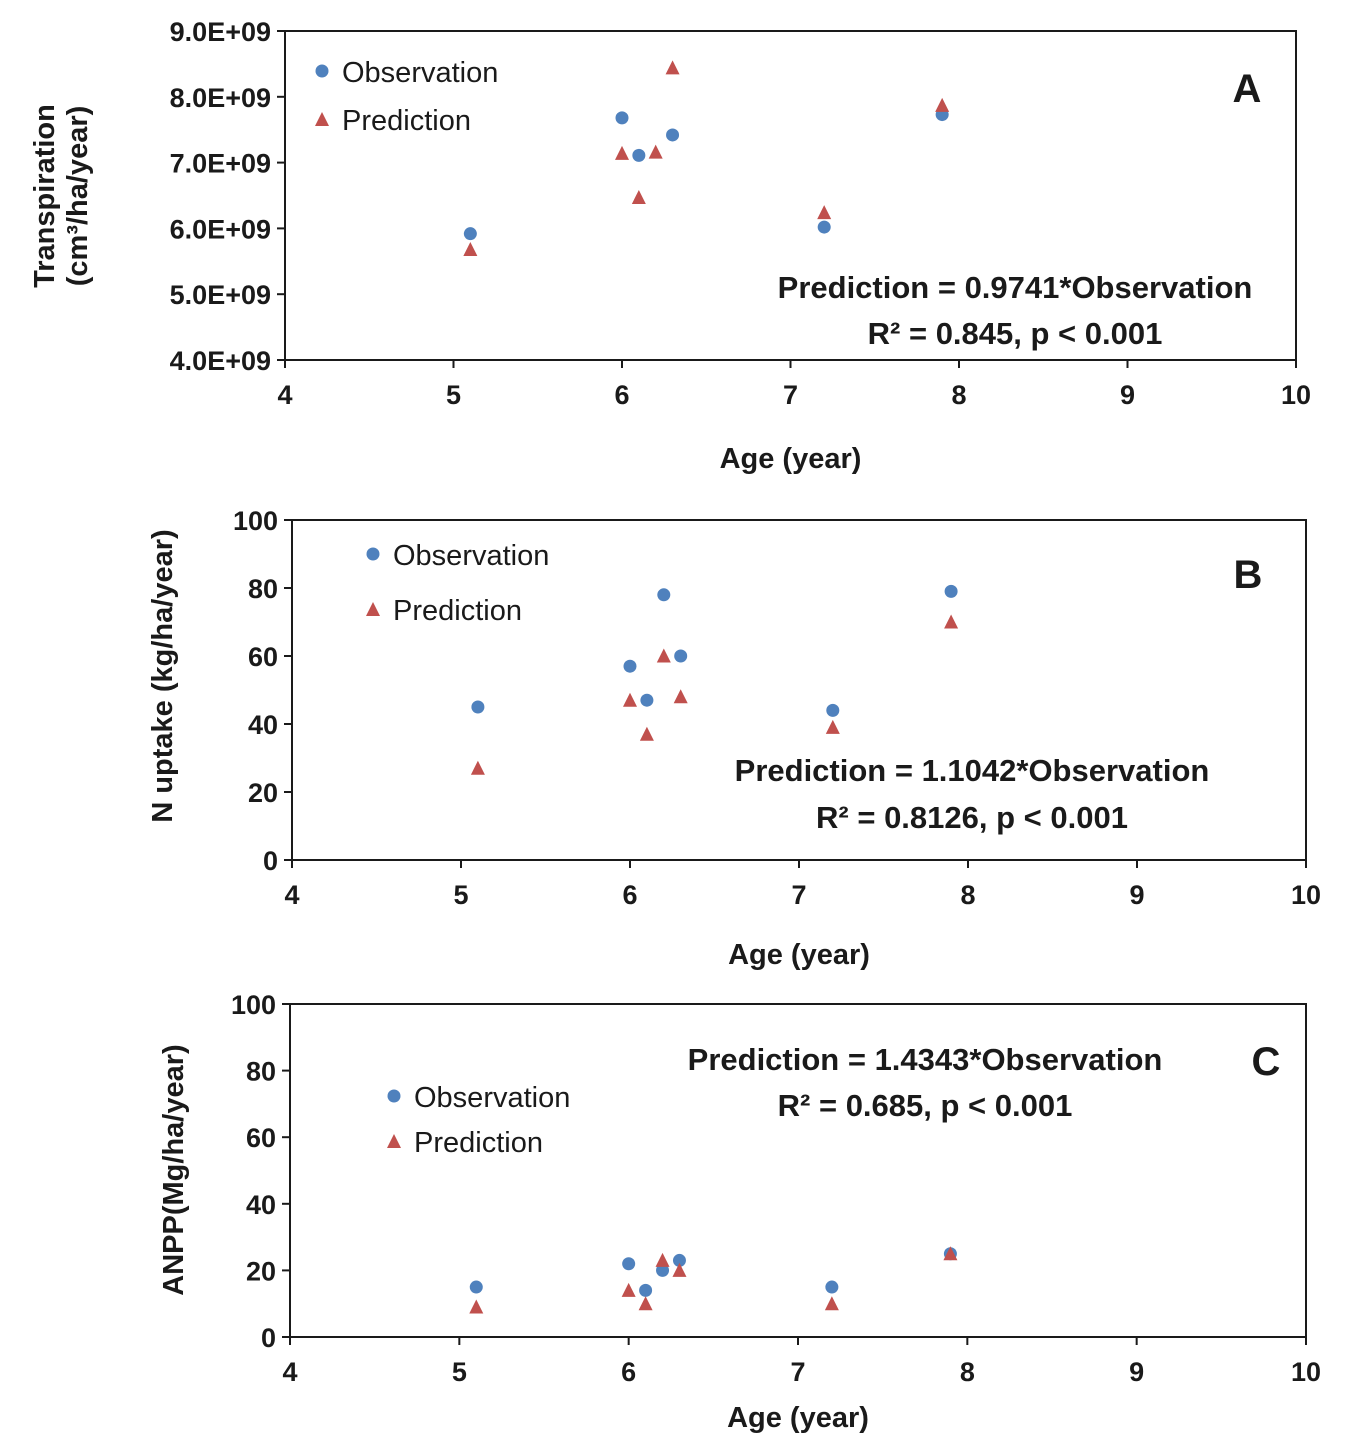  I want to click on panel-letter: A, so click(1247, 89).